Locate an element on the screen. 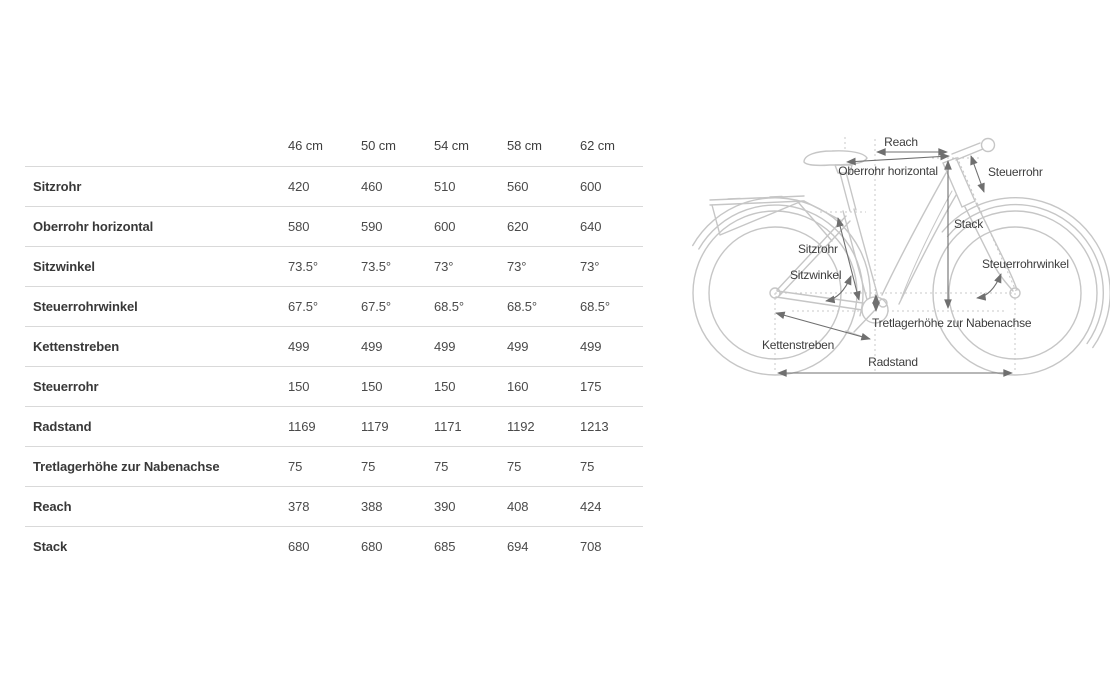 The height and width of the screenshot is (689, 1119). cell: 580 is located at coordinates (316, 226).